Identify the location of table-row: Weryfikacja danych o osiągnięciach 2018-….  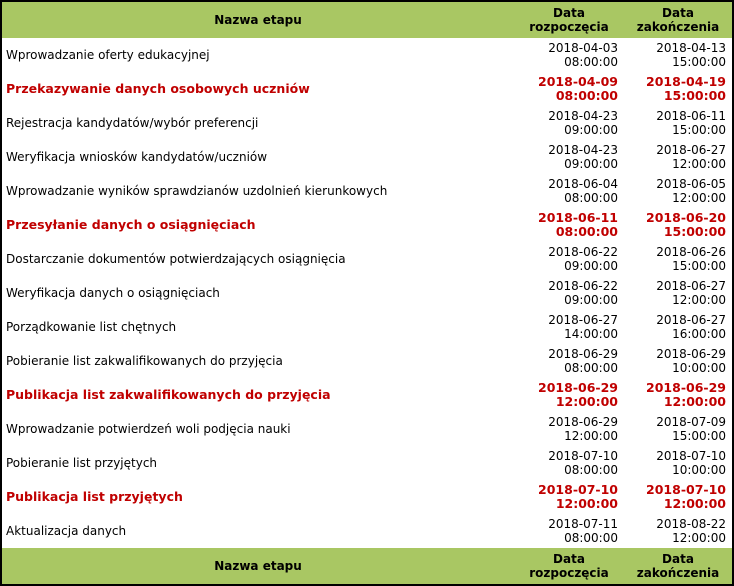
(367, 293).